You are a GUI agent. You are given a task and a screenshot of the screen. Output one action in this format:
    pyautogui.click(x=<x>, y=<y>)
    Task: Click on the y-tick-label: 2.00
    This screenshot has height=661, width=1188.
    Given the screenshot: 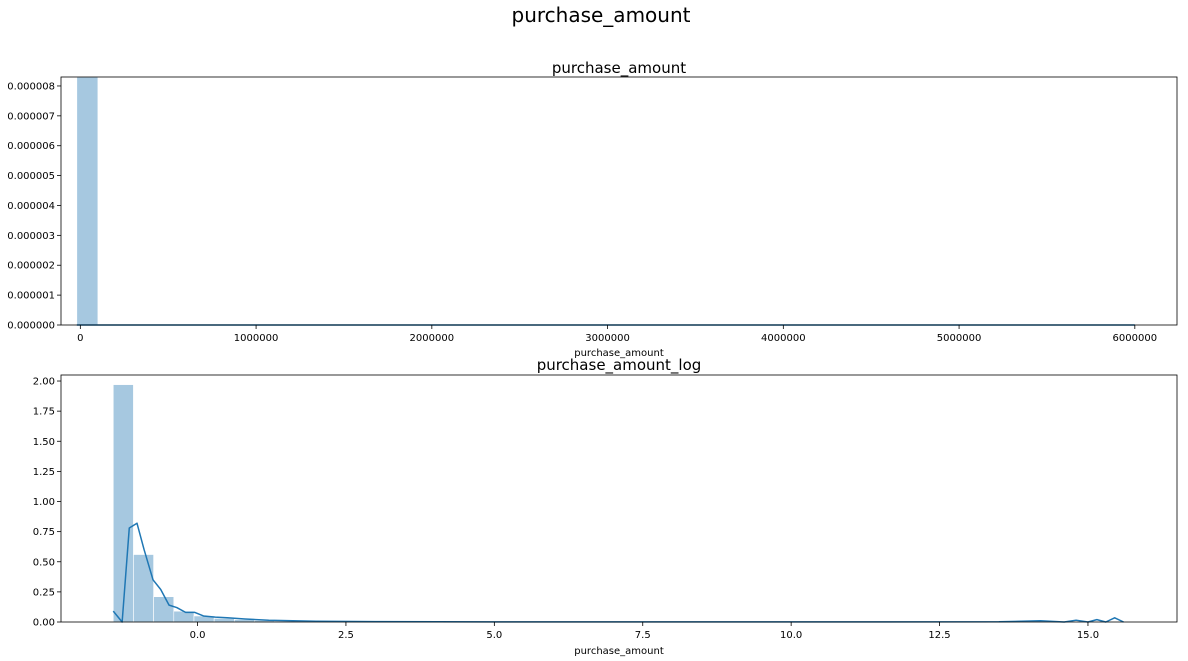 What is the action you would take?
    pyautogui.click(x=44, y=382)
    